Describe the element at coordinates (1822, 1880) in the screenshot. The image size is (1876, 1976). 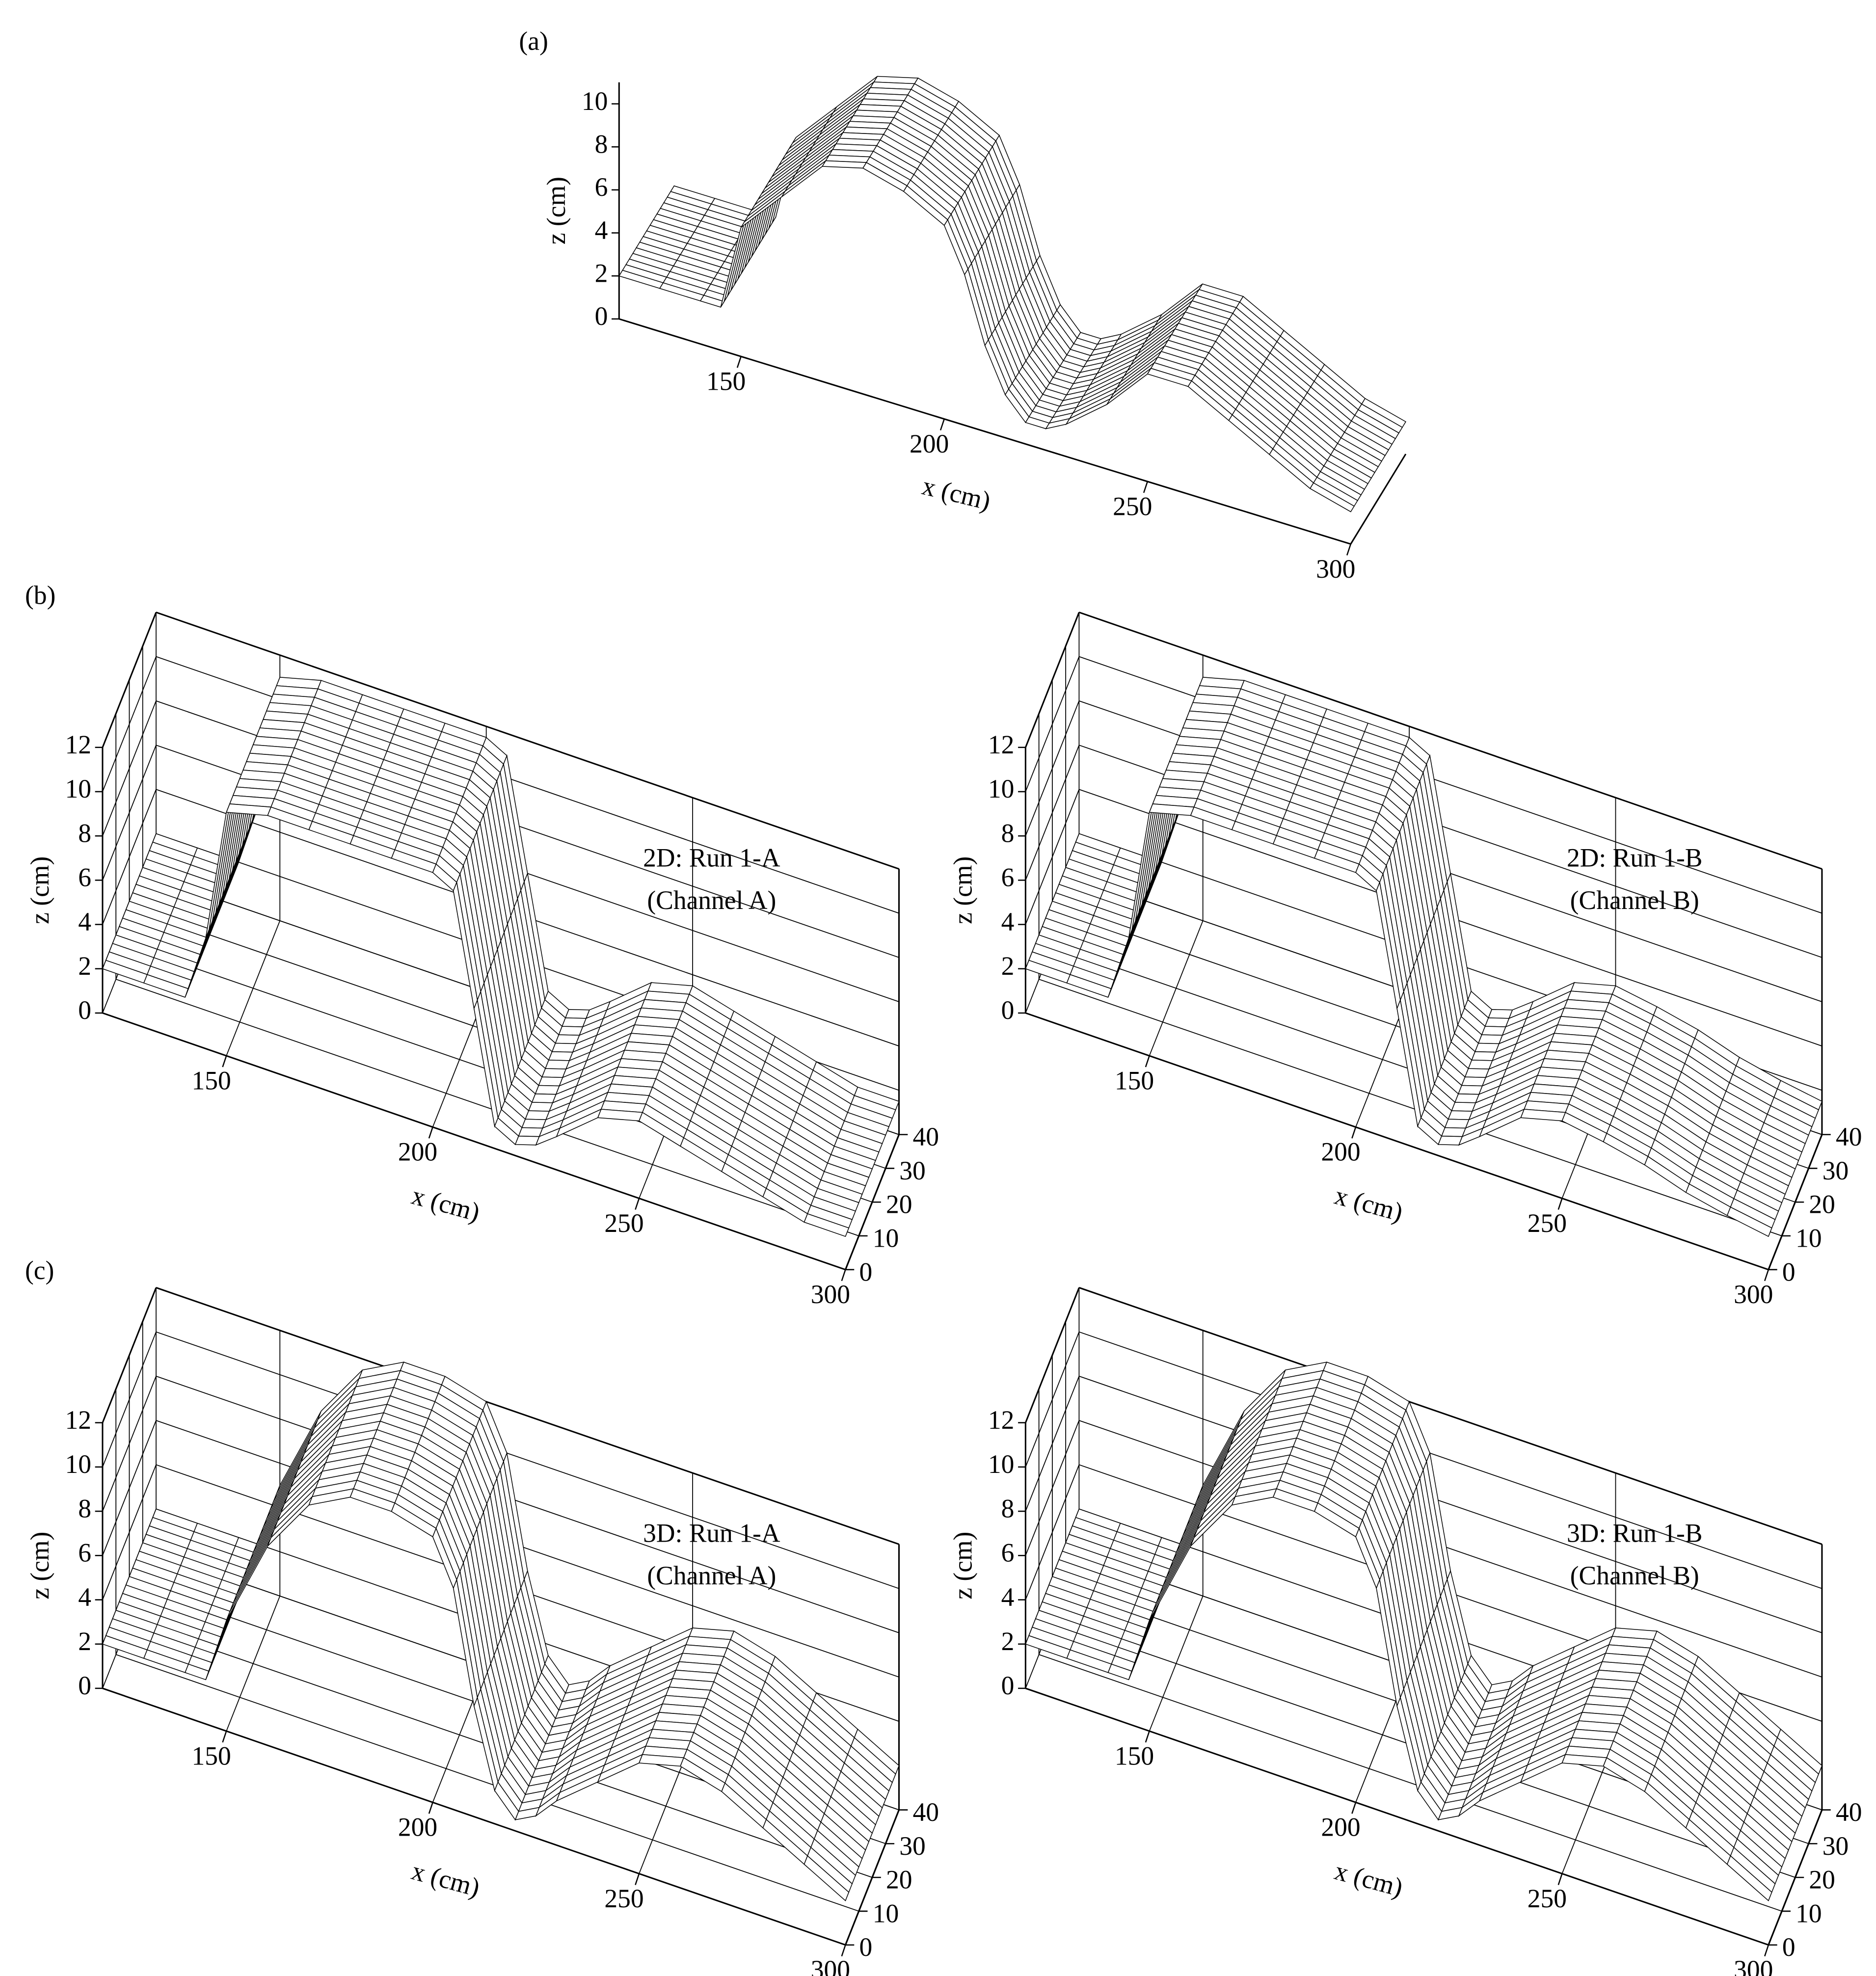
I see `y-tick-label: 20` at that location.